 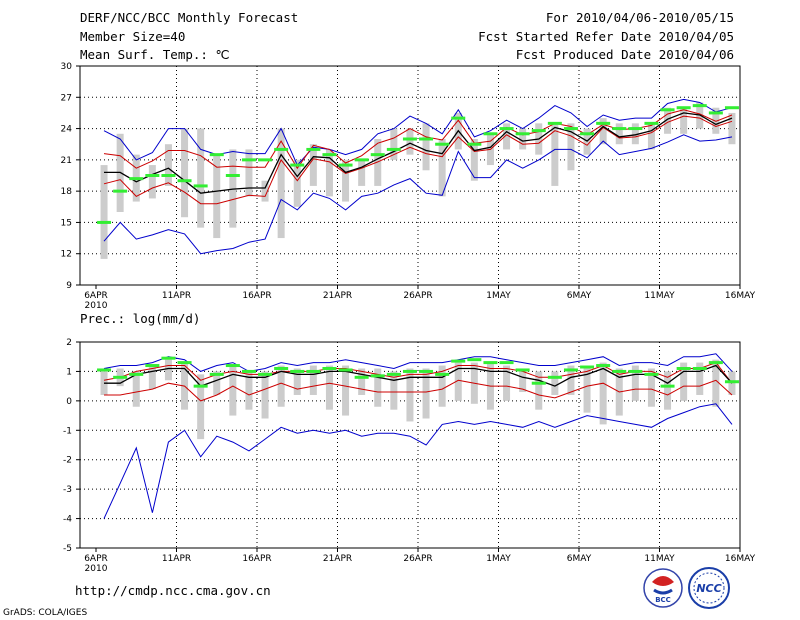 What do you see at coordinates (189, 17) in the screenshot?
I see `chart-title: DERF/NCC/BCC Monthly Forecast` at bounding box center [189, 17].